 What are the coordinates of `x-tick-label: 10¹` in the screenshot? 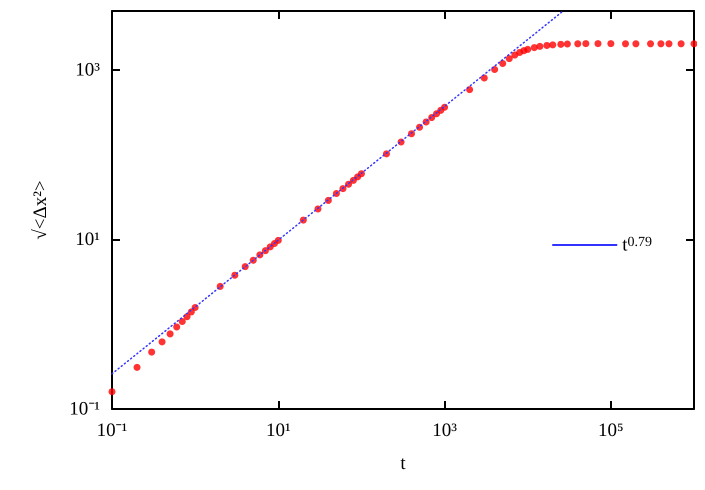 It's located at (278, 430).